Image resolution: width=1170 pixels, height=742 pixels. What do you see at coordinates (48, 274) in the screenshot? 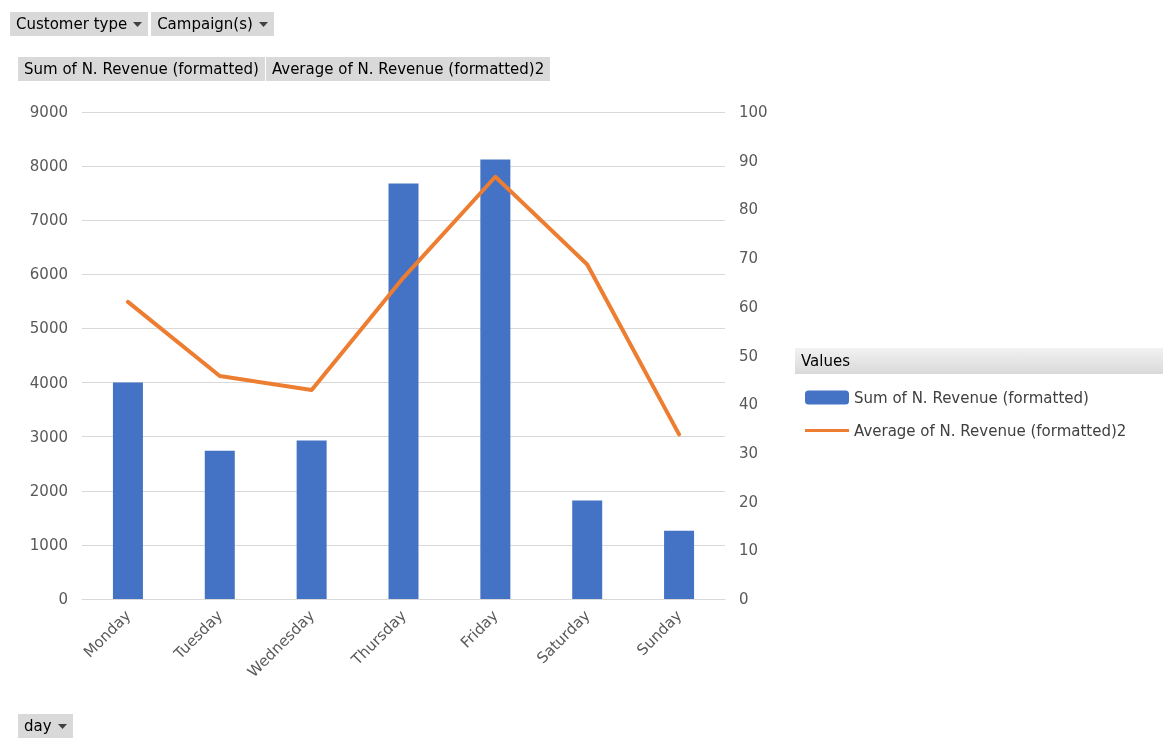
I see `y-tick-label: 6000` at bounding box center [48, 274].